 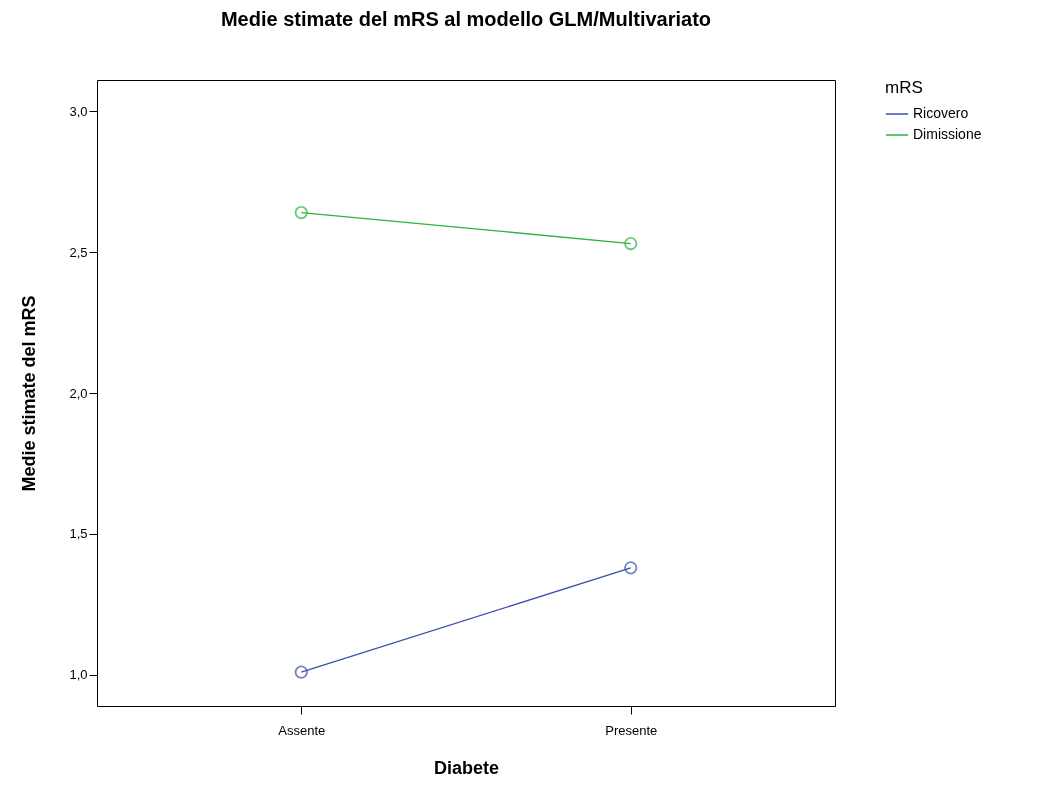 What do you see at coordinates (941, 113) in the screenshot?
I see `legend-label: Ricovero` at bounding box center [941, 113].